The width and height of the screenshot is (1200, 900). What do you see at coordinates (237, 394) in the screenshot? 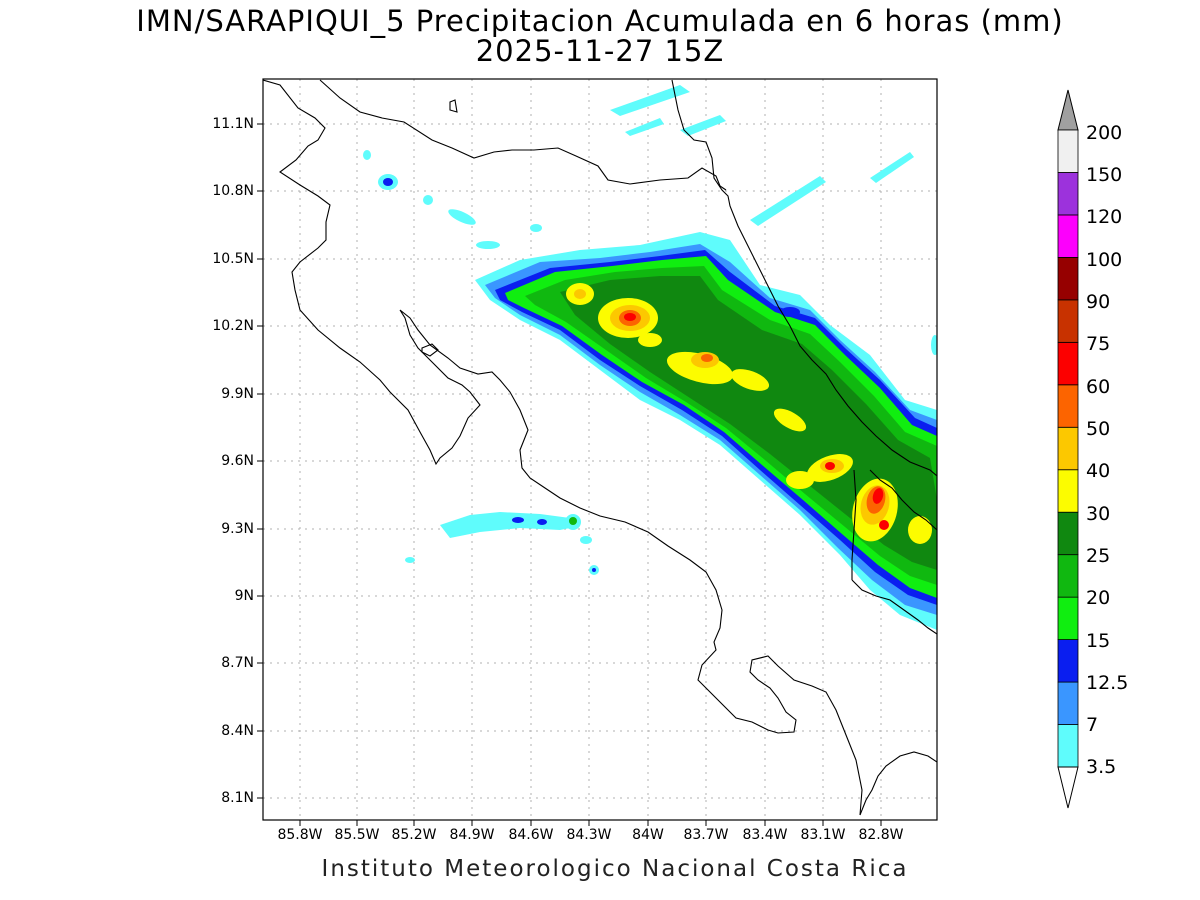
I see `lat-label: 9.9N` at bounding box center [237, 394].